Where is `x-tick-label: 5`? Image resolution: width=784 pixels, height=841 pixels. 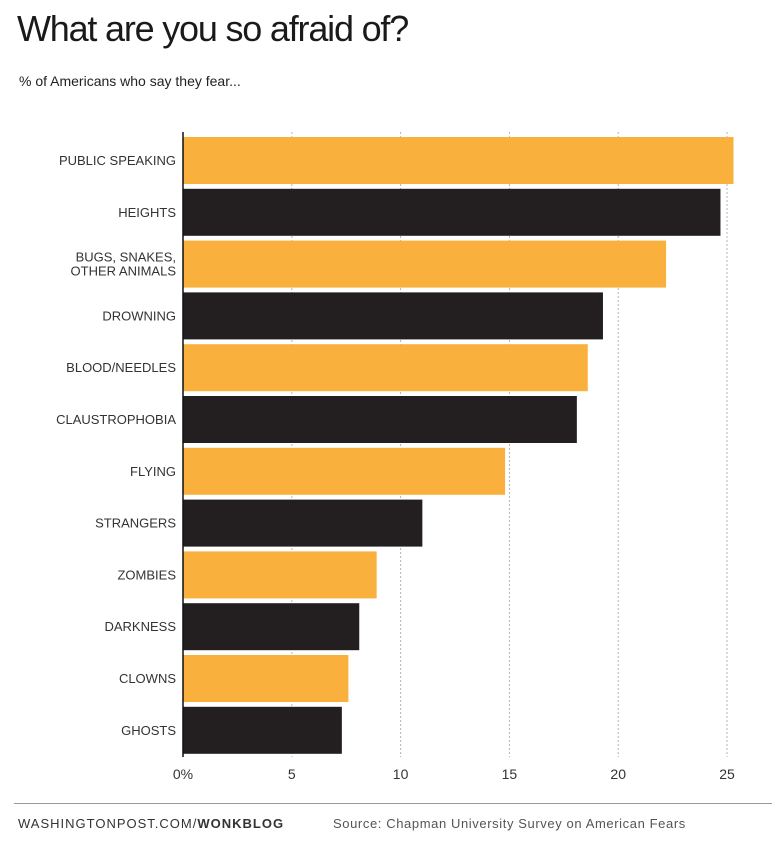 x-tick-label: 5 is located at coordinates (292, 774).